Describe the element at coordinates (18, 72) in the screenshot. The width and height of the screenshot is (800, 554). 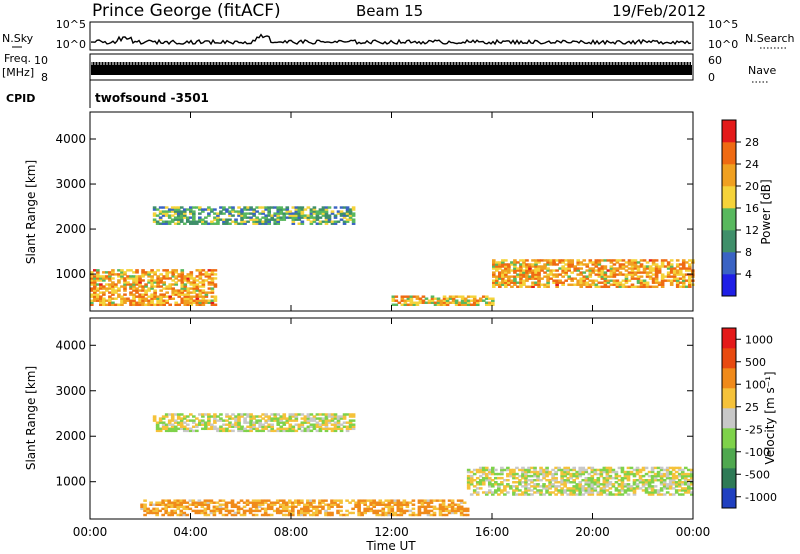
I see `freq-label-line2: [MHz]` at that location.